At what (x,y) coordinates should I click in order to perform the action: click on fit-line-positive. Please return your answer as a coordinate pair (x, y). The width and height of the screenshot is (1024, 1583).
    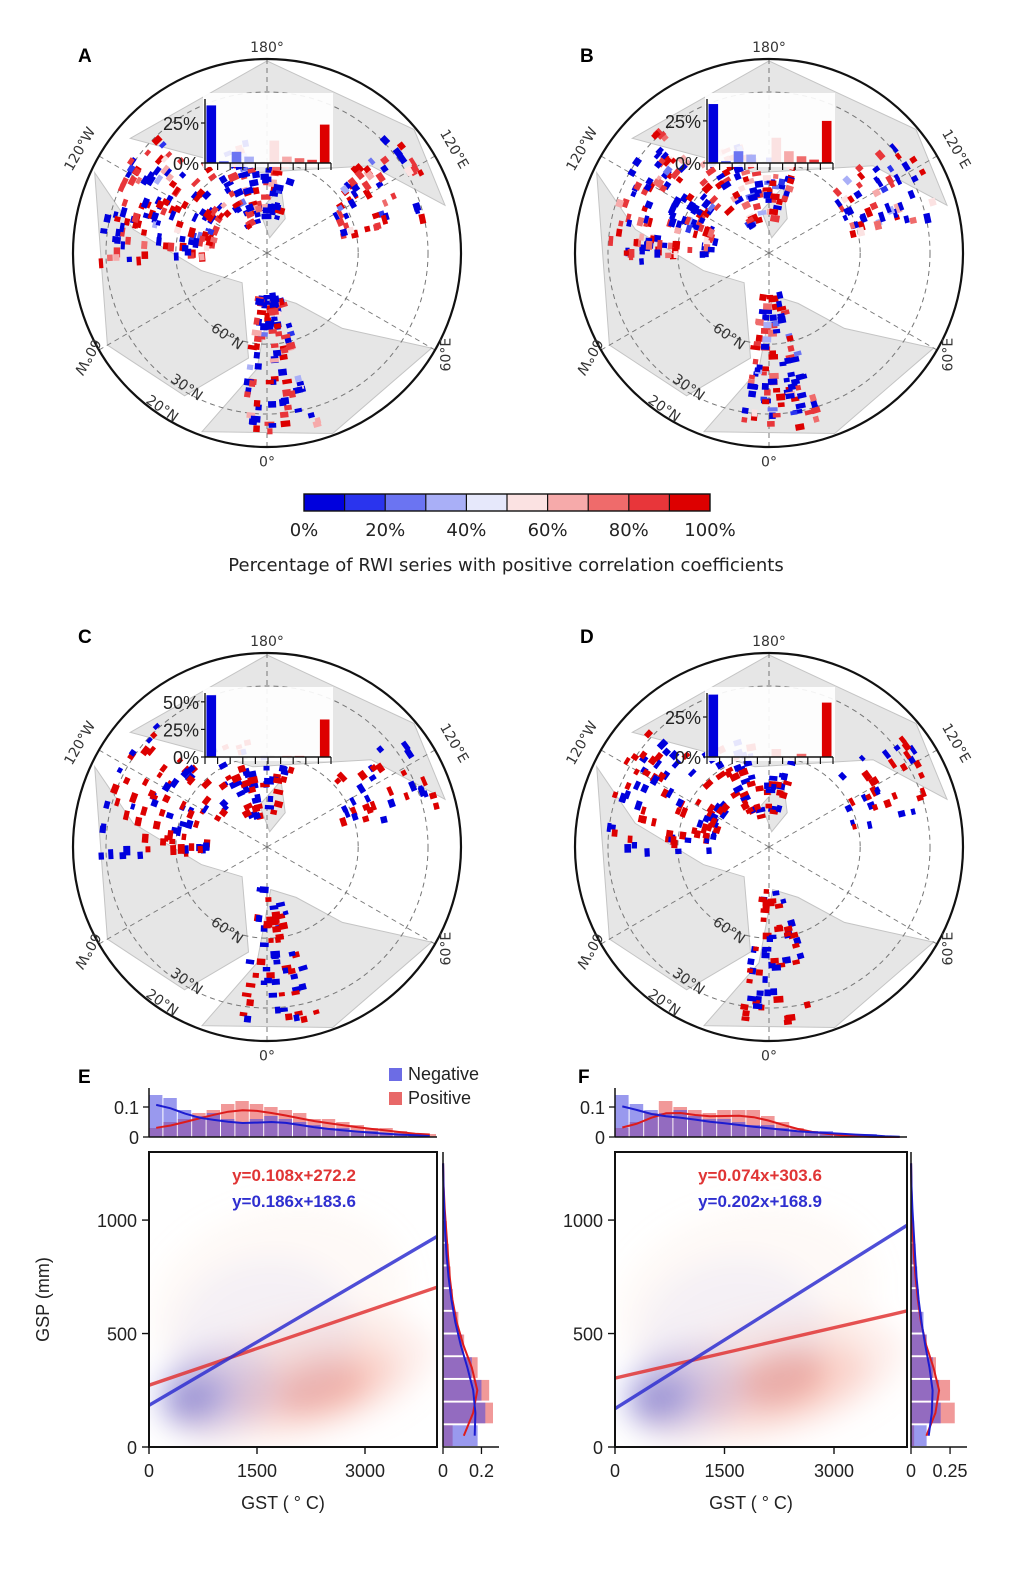
    Looking at the image, I should click on (293, 1336).